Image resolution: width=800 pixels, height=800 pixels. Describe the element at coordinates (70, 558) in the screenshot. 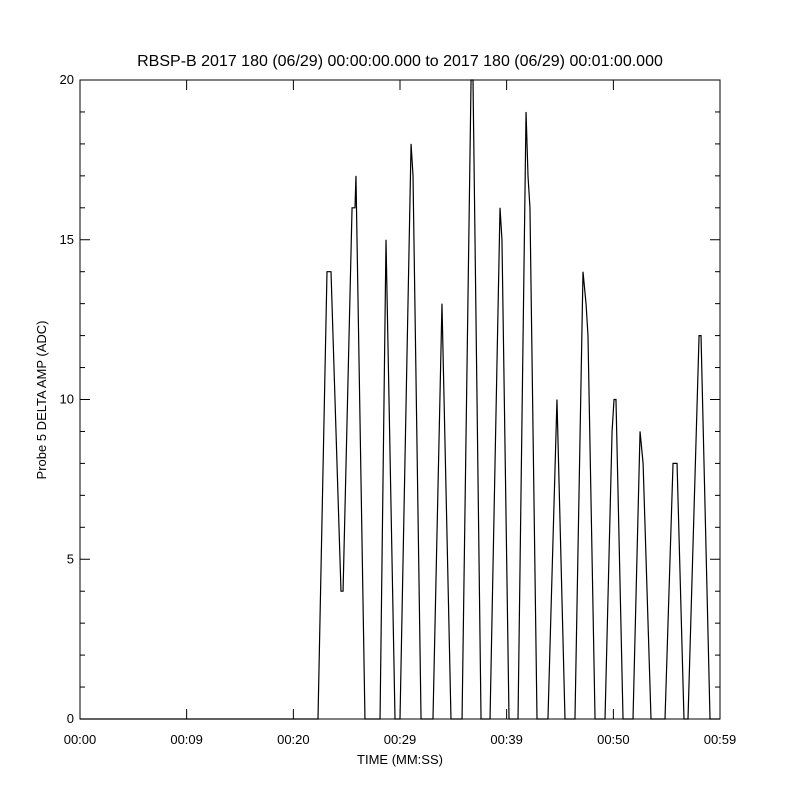

I see `y-tick-label: 5` at that location.